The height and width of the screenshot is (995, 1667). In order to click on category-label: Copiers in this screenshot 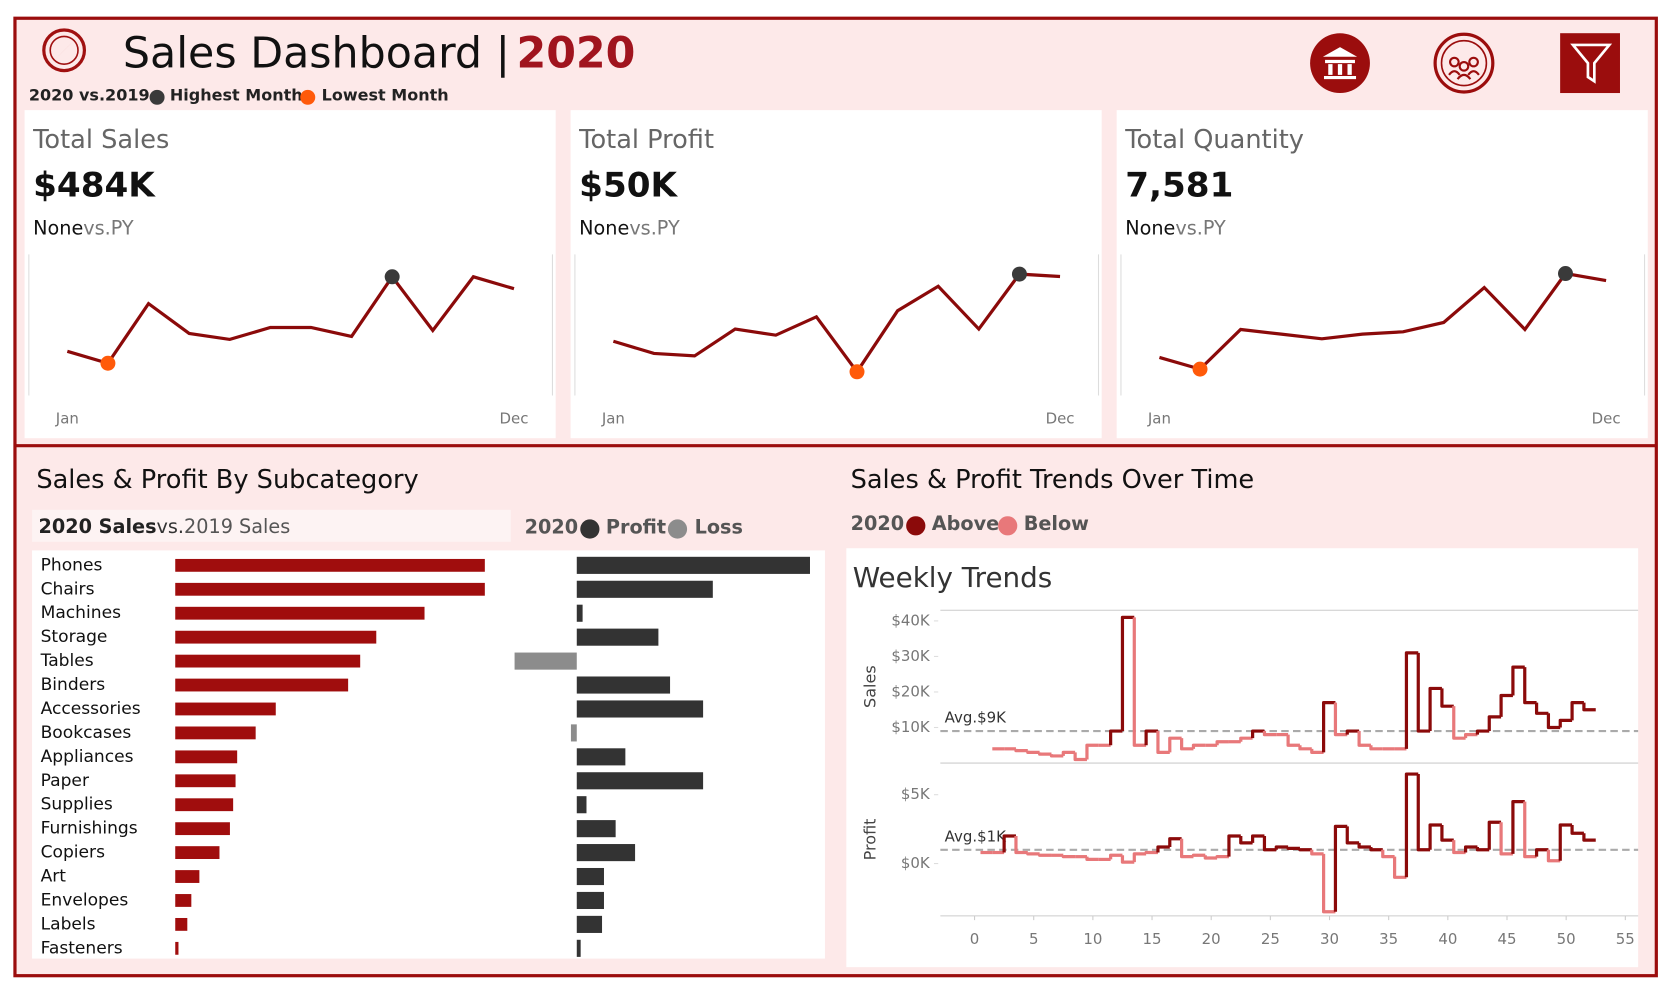, I will do `click(73, 853)`.